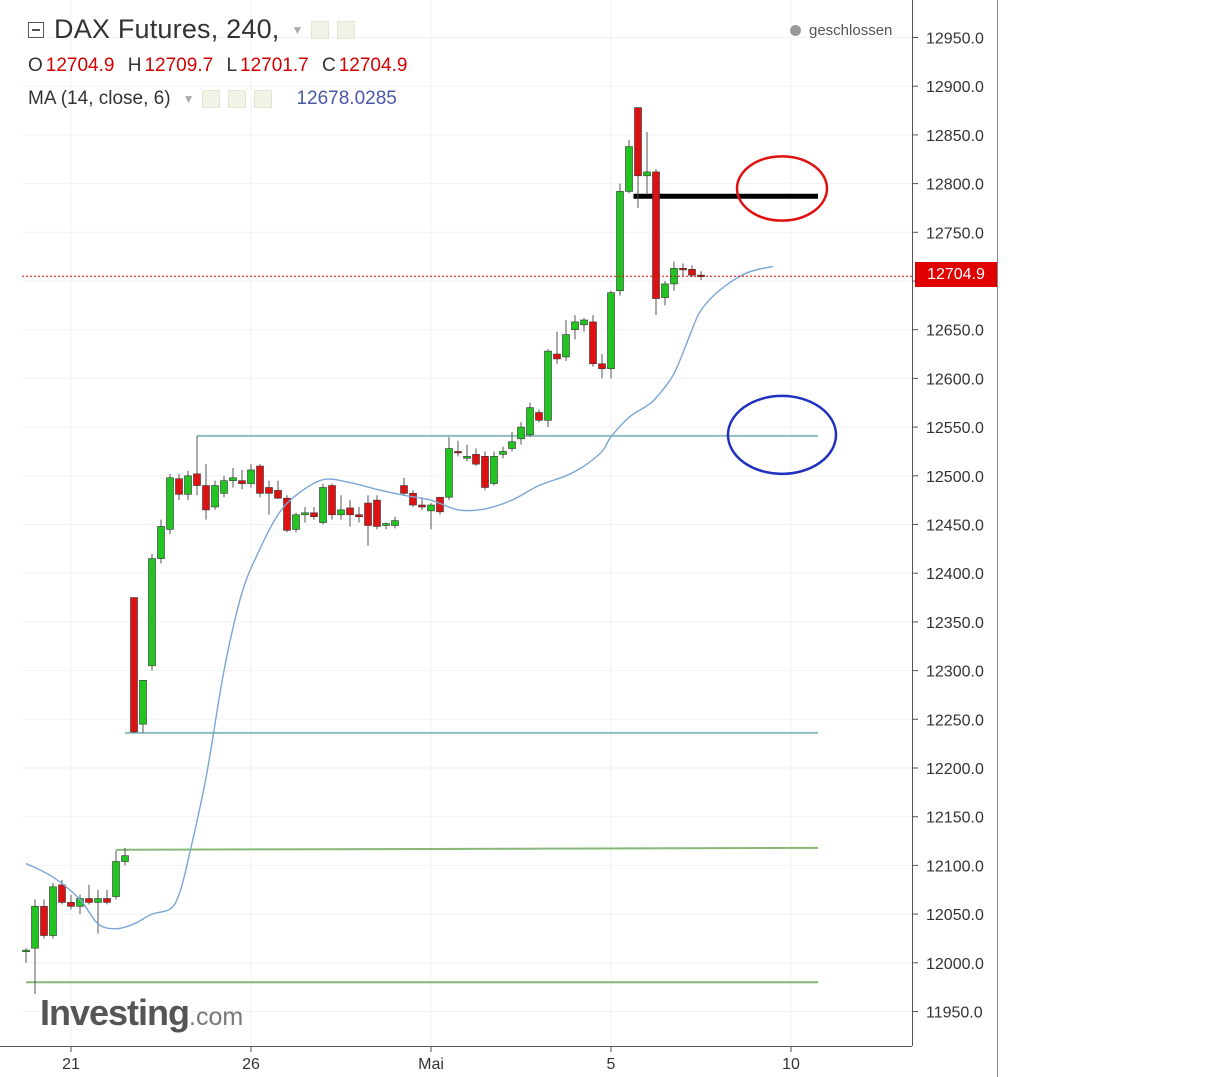  I want to click on y-tick-label: 12200.0, so click(955, 769).